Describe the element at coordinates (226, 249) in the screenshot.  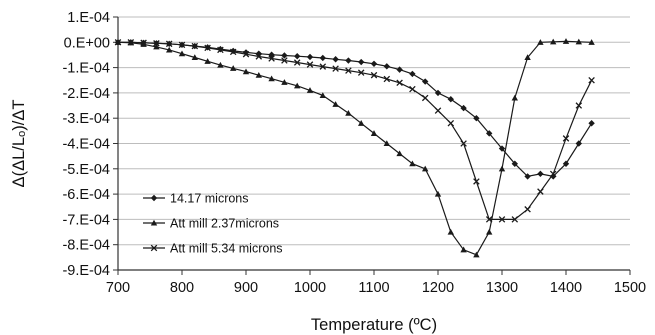
I see `legend-label: Att mill 5.34 microns` at that location.